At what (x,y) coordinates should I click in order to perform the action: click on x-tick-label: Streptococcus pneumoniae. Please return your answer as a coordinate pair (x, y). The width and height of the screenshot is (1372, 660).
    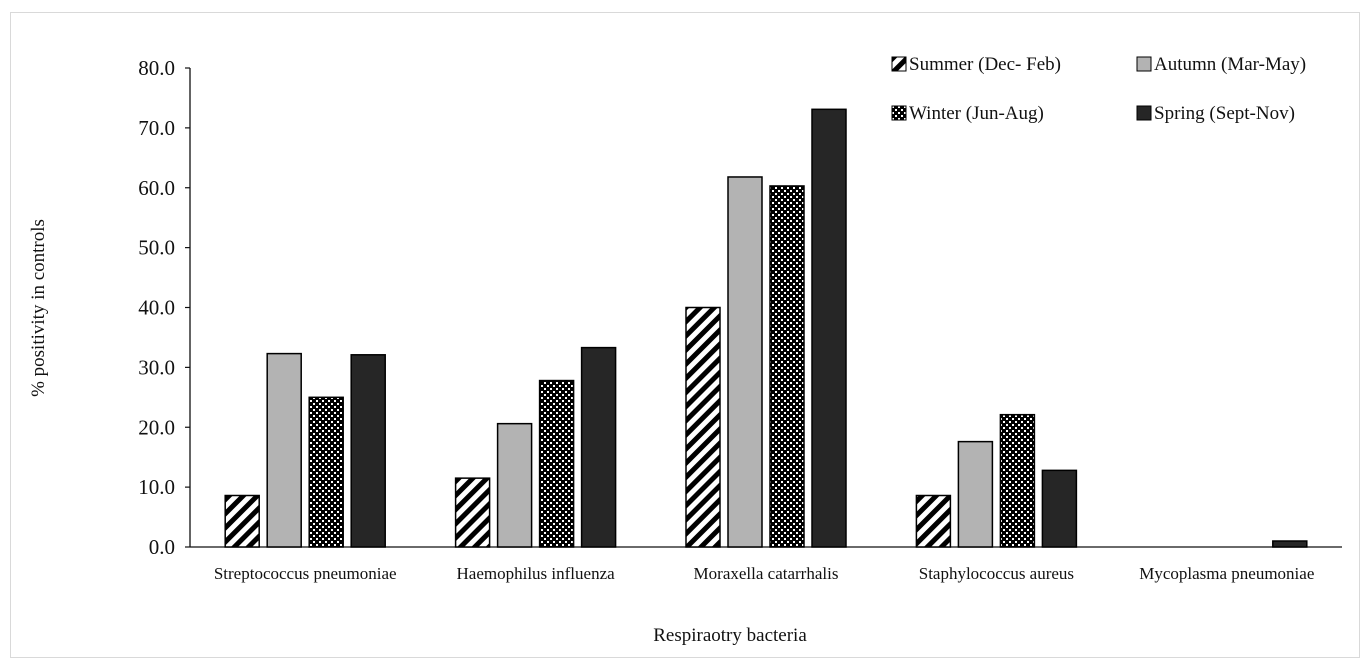
    Looking at the image, I should click on (305, 573).